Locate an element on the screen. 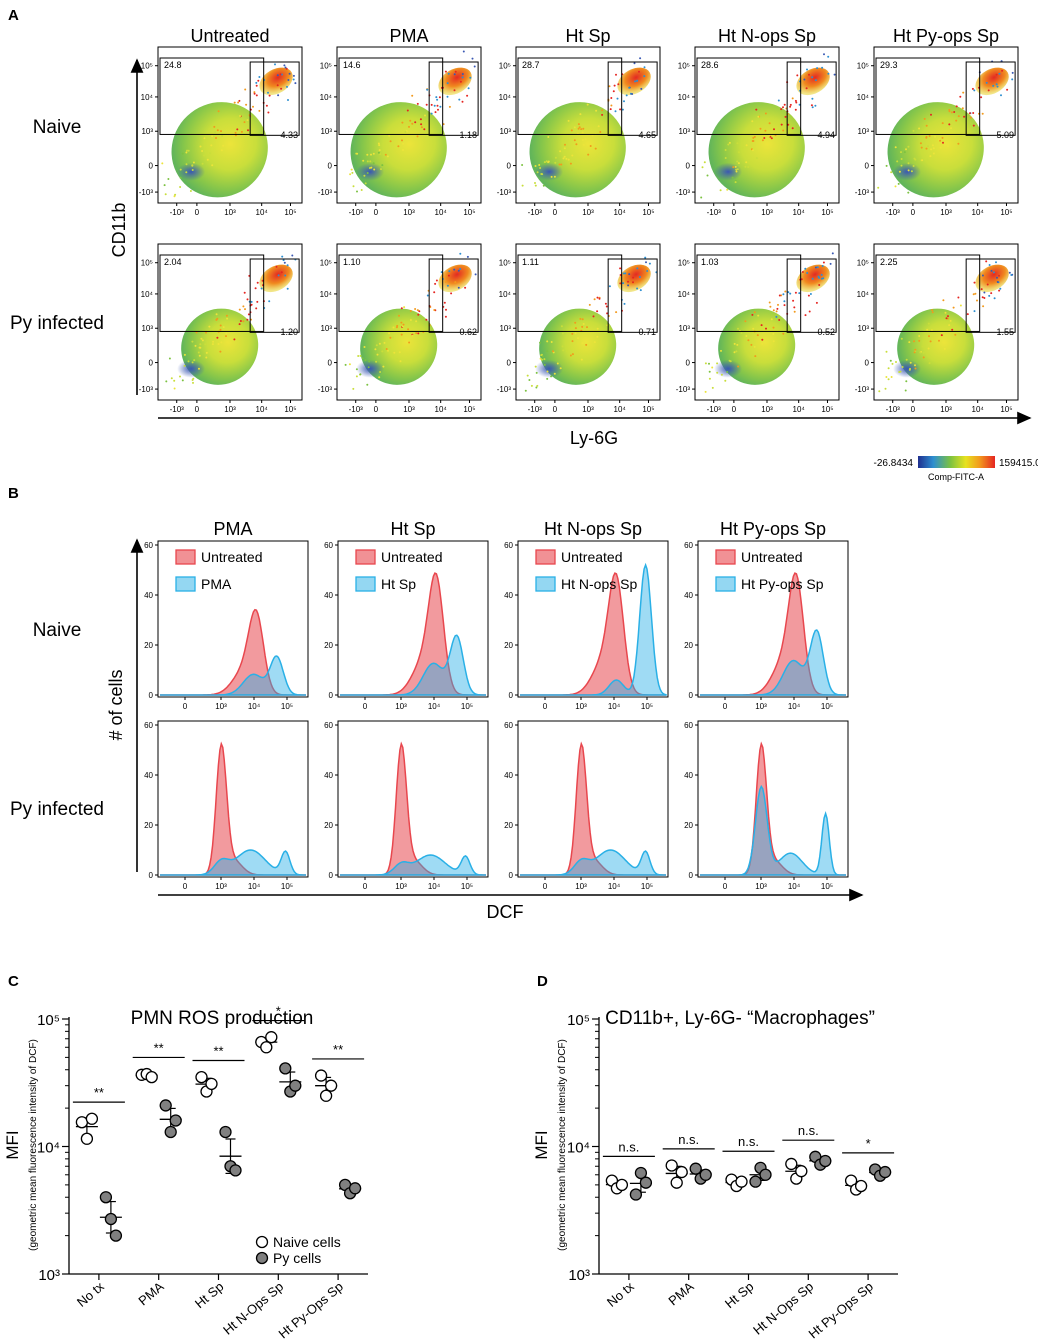 The height and width of the screenshot is (1339, 1038). flow-x-tick-label: 10⁵ is located at coordinates (1006, 212).